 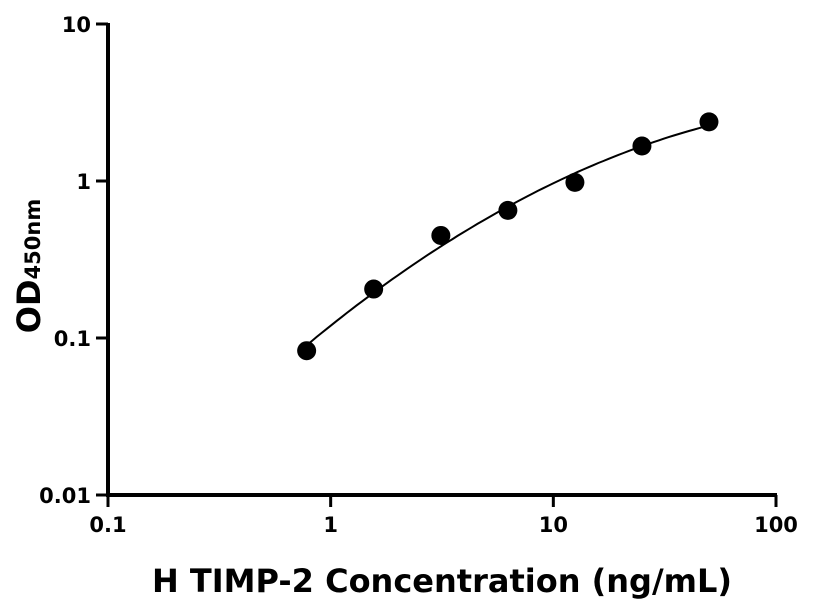 What do you see at coordinates (442, 581) in the screenshot?
I see `x-axis-label: H TIMP-2 Concentration (ng/mL)` at bounding box center [442, 581].